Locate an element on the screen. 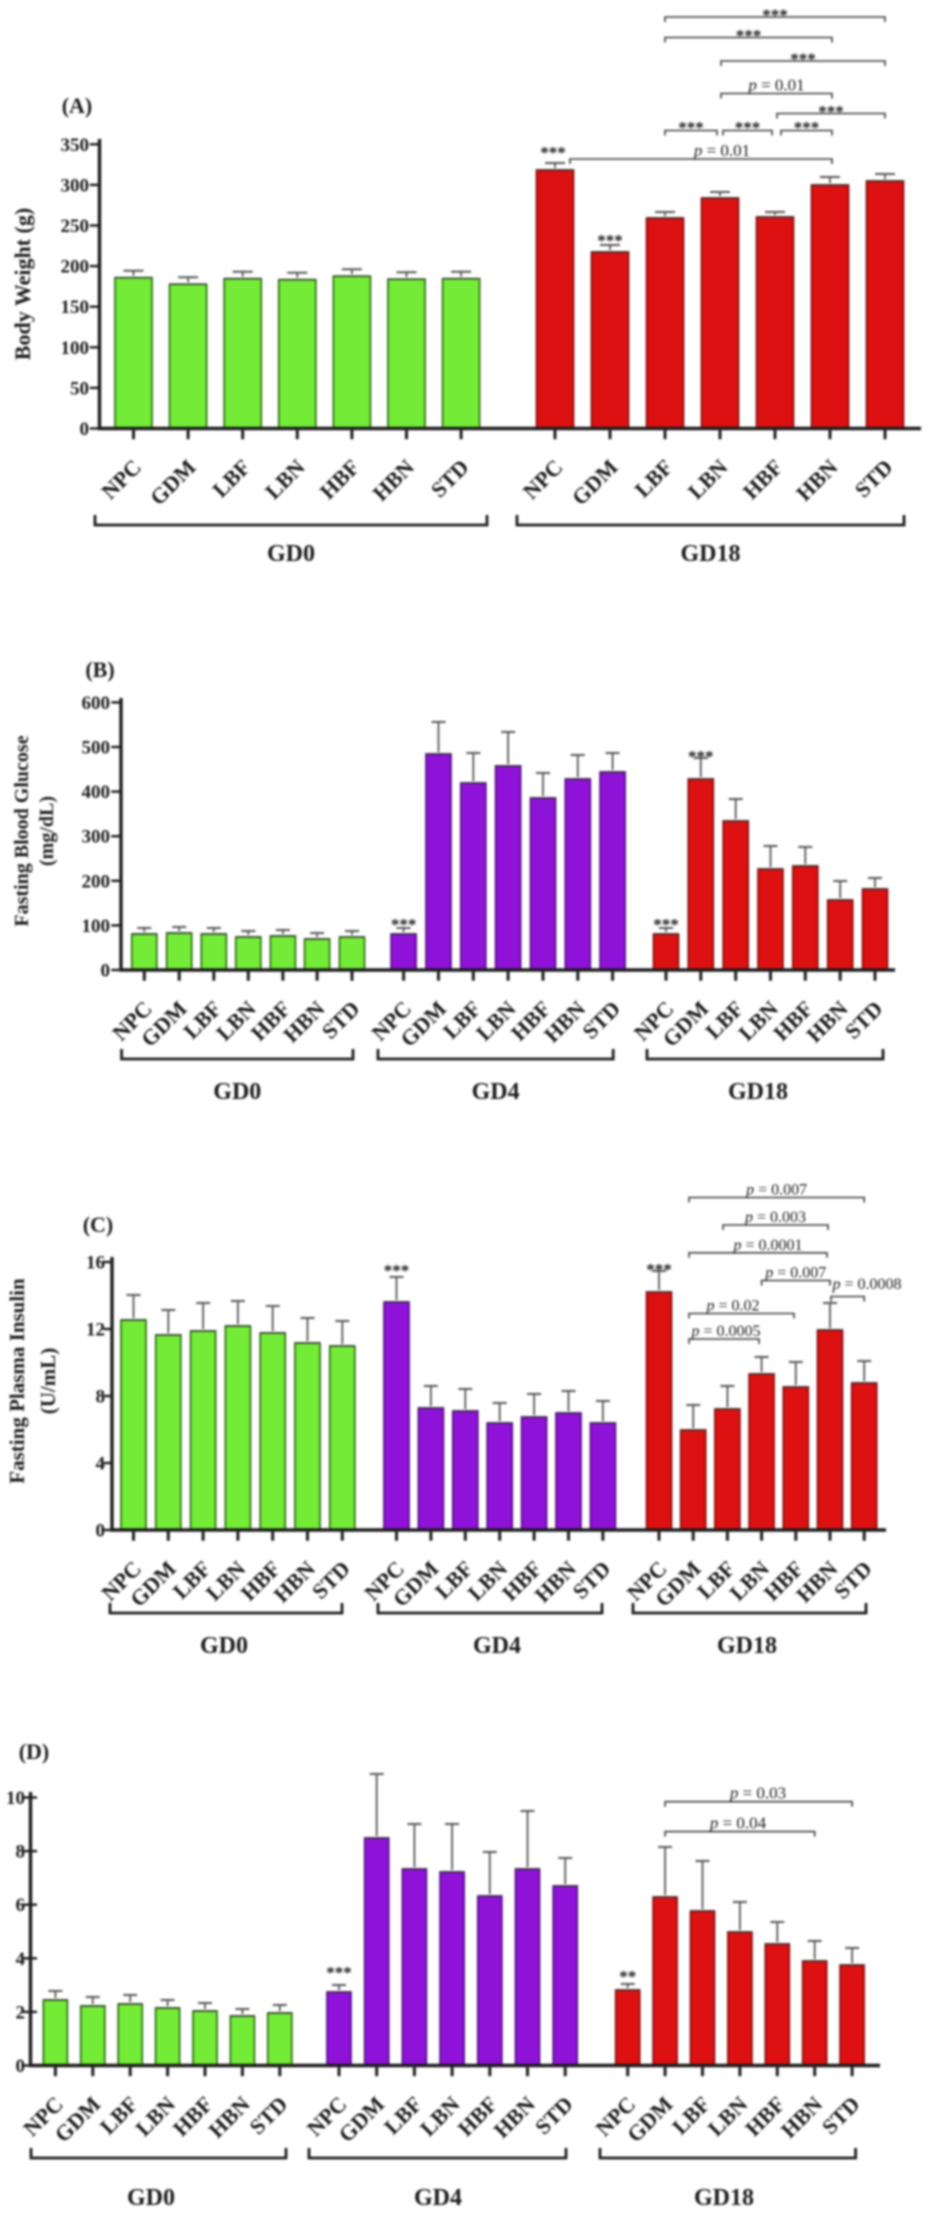 This screenshot has height=2213, width=931. svg-text: 500 is located at coordinates (96, 747).